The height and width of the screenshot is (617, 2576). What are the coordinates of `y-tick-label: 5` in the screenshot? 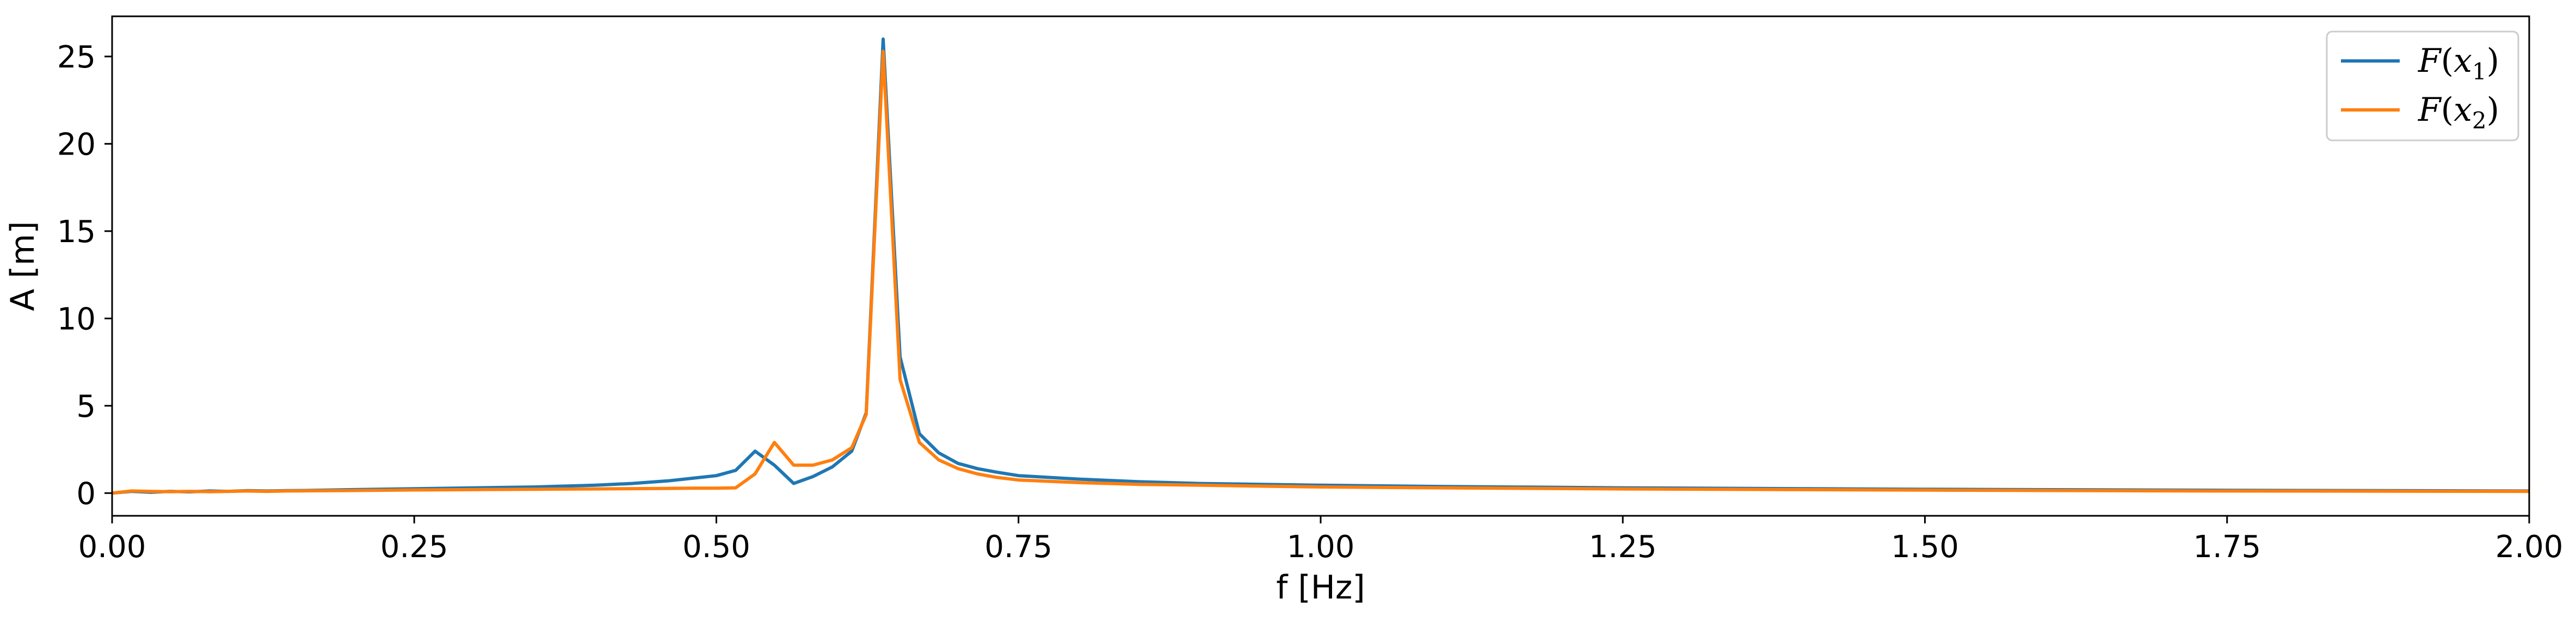 It's located at (86, 406).